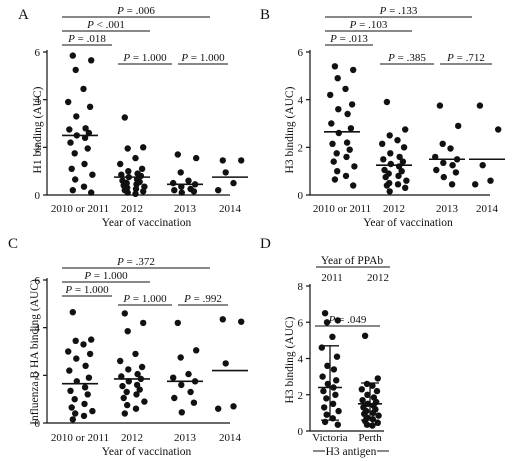 Image resolution: width=520 pixels, height=461 pixels. I want to click on y-tick-label: 2, so click(38, 148).